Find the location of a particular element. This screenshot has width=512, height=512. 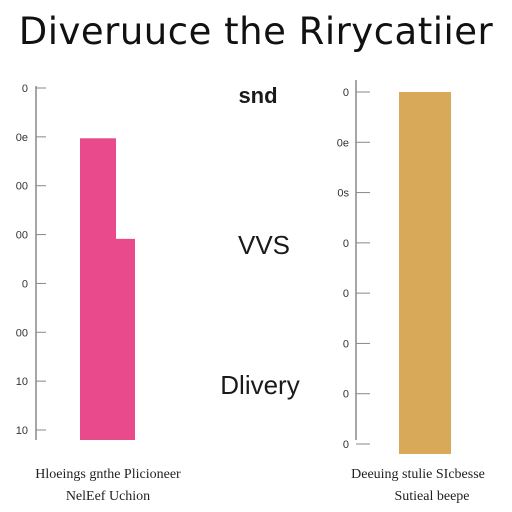

right-xlabel-line-1: Deeuing stulie SIcbesse is located at coordinates (418, 474).